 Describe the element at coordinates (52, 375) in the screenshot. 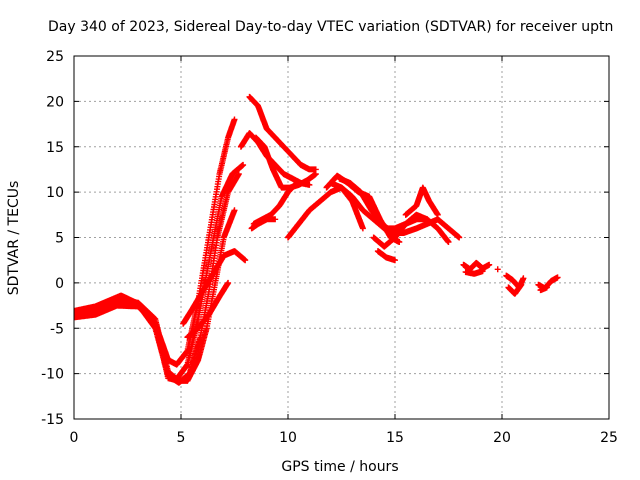

I see `y-tick-label: -10` at that location.